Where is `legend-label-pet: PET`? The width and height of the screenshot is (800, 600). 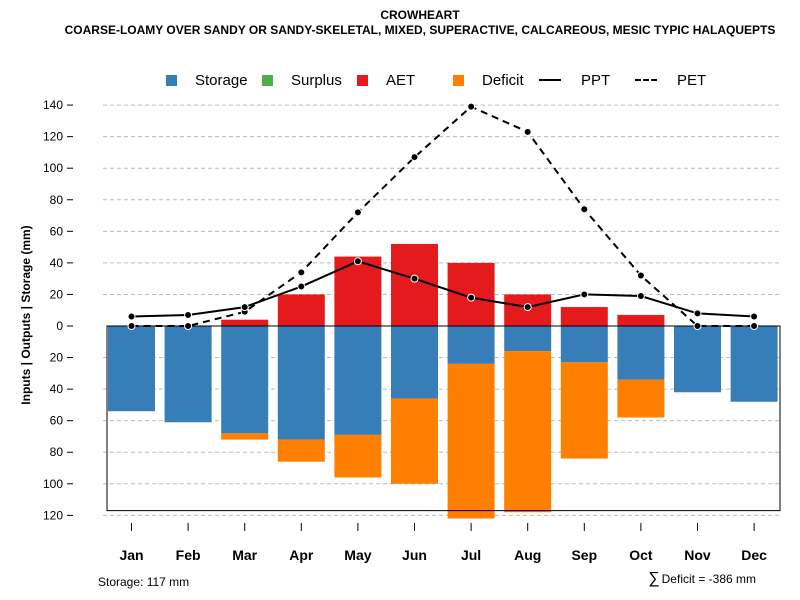 legend-label-pet: PET is located at coordinates (692, 80).